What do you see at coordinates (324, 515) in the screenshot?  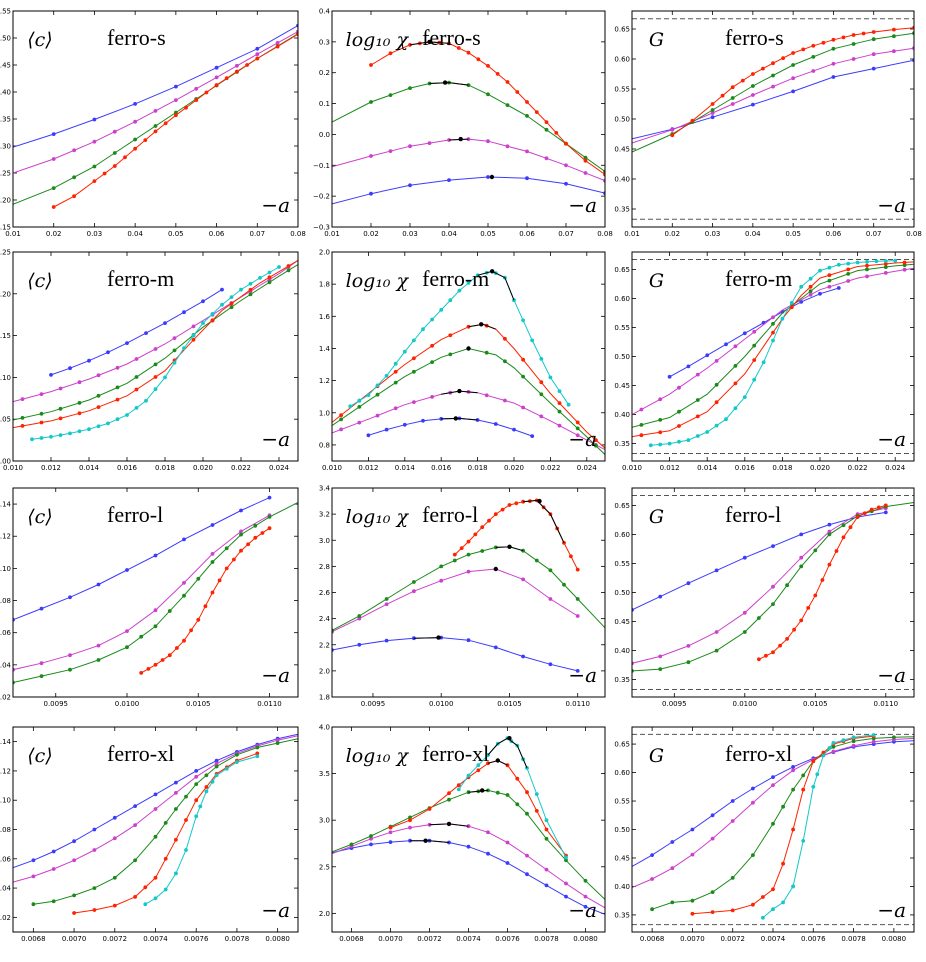 I see `y-tick-label: 3.2` at bounding box center [324, 515].